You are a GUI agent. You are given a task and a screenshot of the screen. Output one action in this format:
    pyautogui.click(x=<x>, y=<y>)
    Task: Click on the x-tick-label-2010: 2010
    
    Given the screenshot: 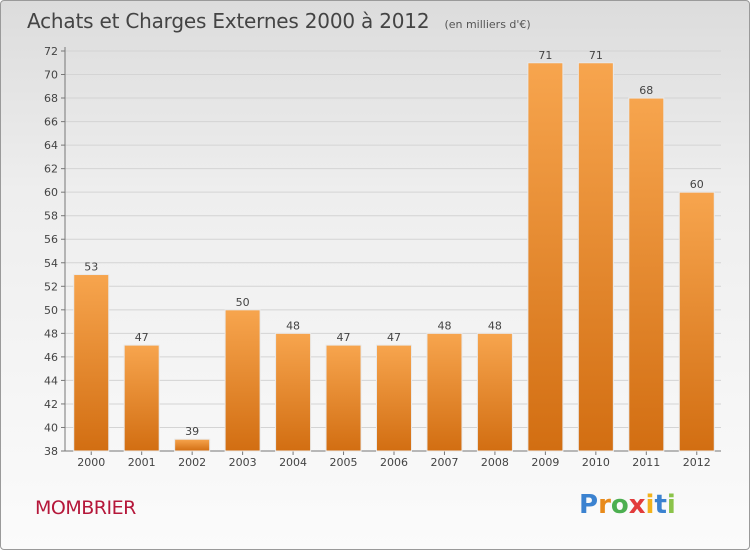 What is the action you would take?
    pyautogui.click(x=596, y=462)
    